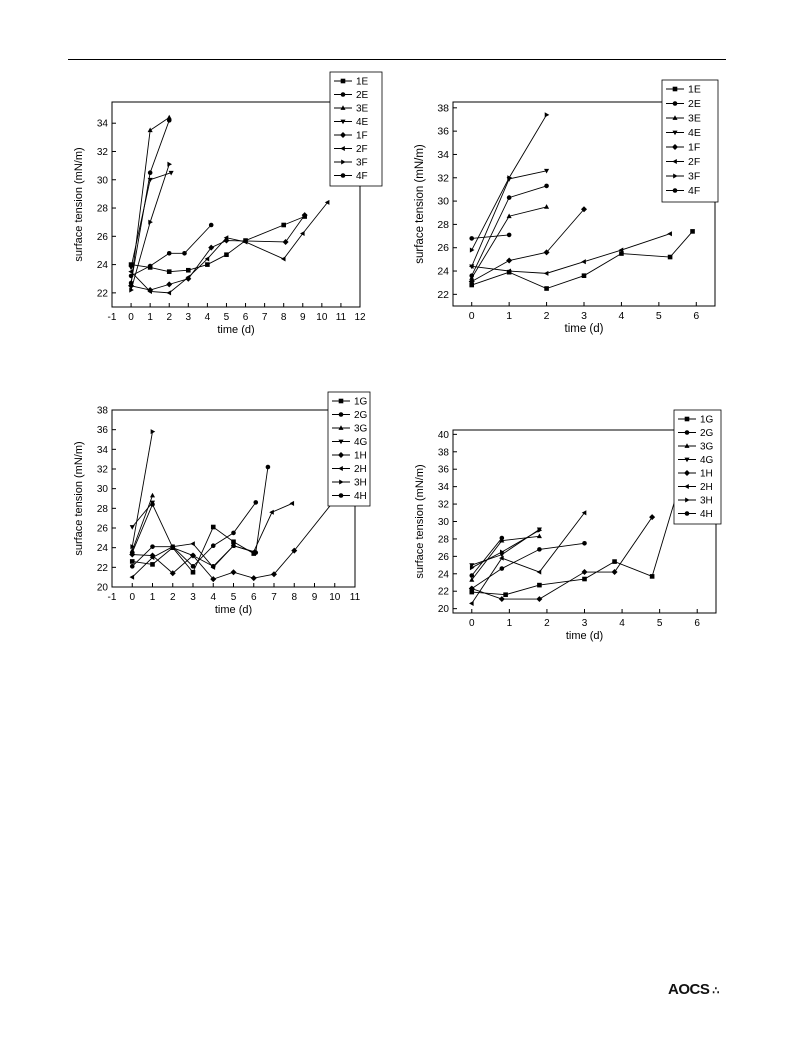 The width and height of the screenshot is (793, 1053). Describe the element at coordinates (349, 496) in the screenshot. I see `legend-entry: 4H` at that location.